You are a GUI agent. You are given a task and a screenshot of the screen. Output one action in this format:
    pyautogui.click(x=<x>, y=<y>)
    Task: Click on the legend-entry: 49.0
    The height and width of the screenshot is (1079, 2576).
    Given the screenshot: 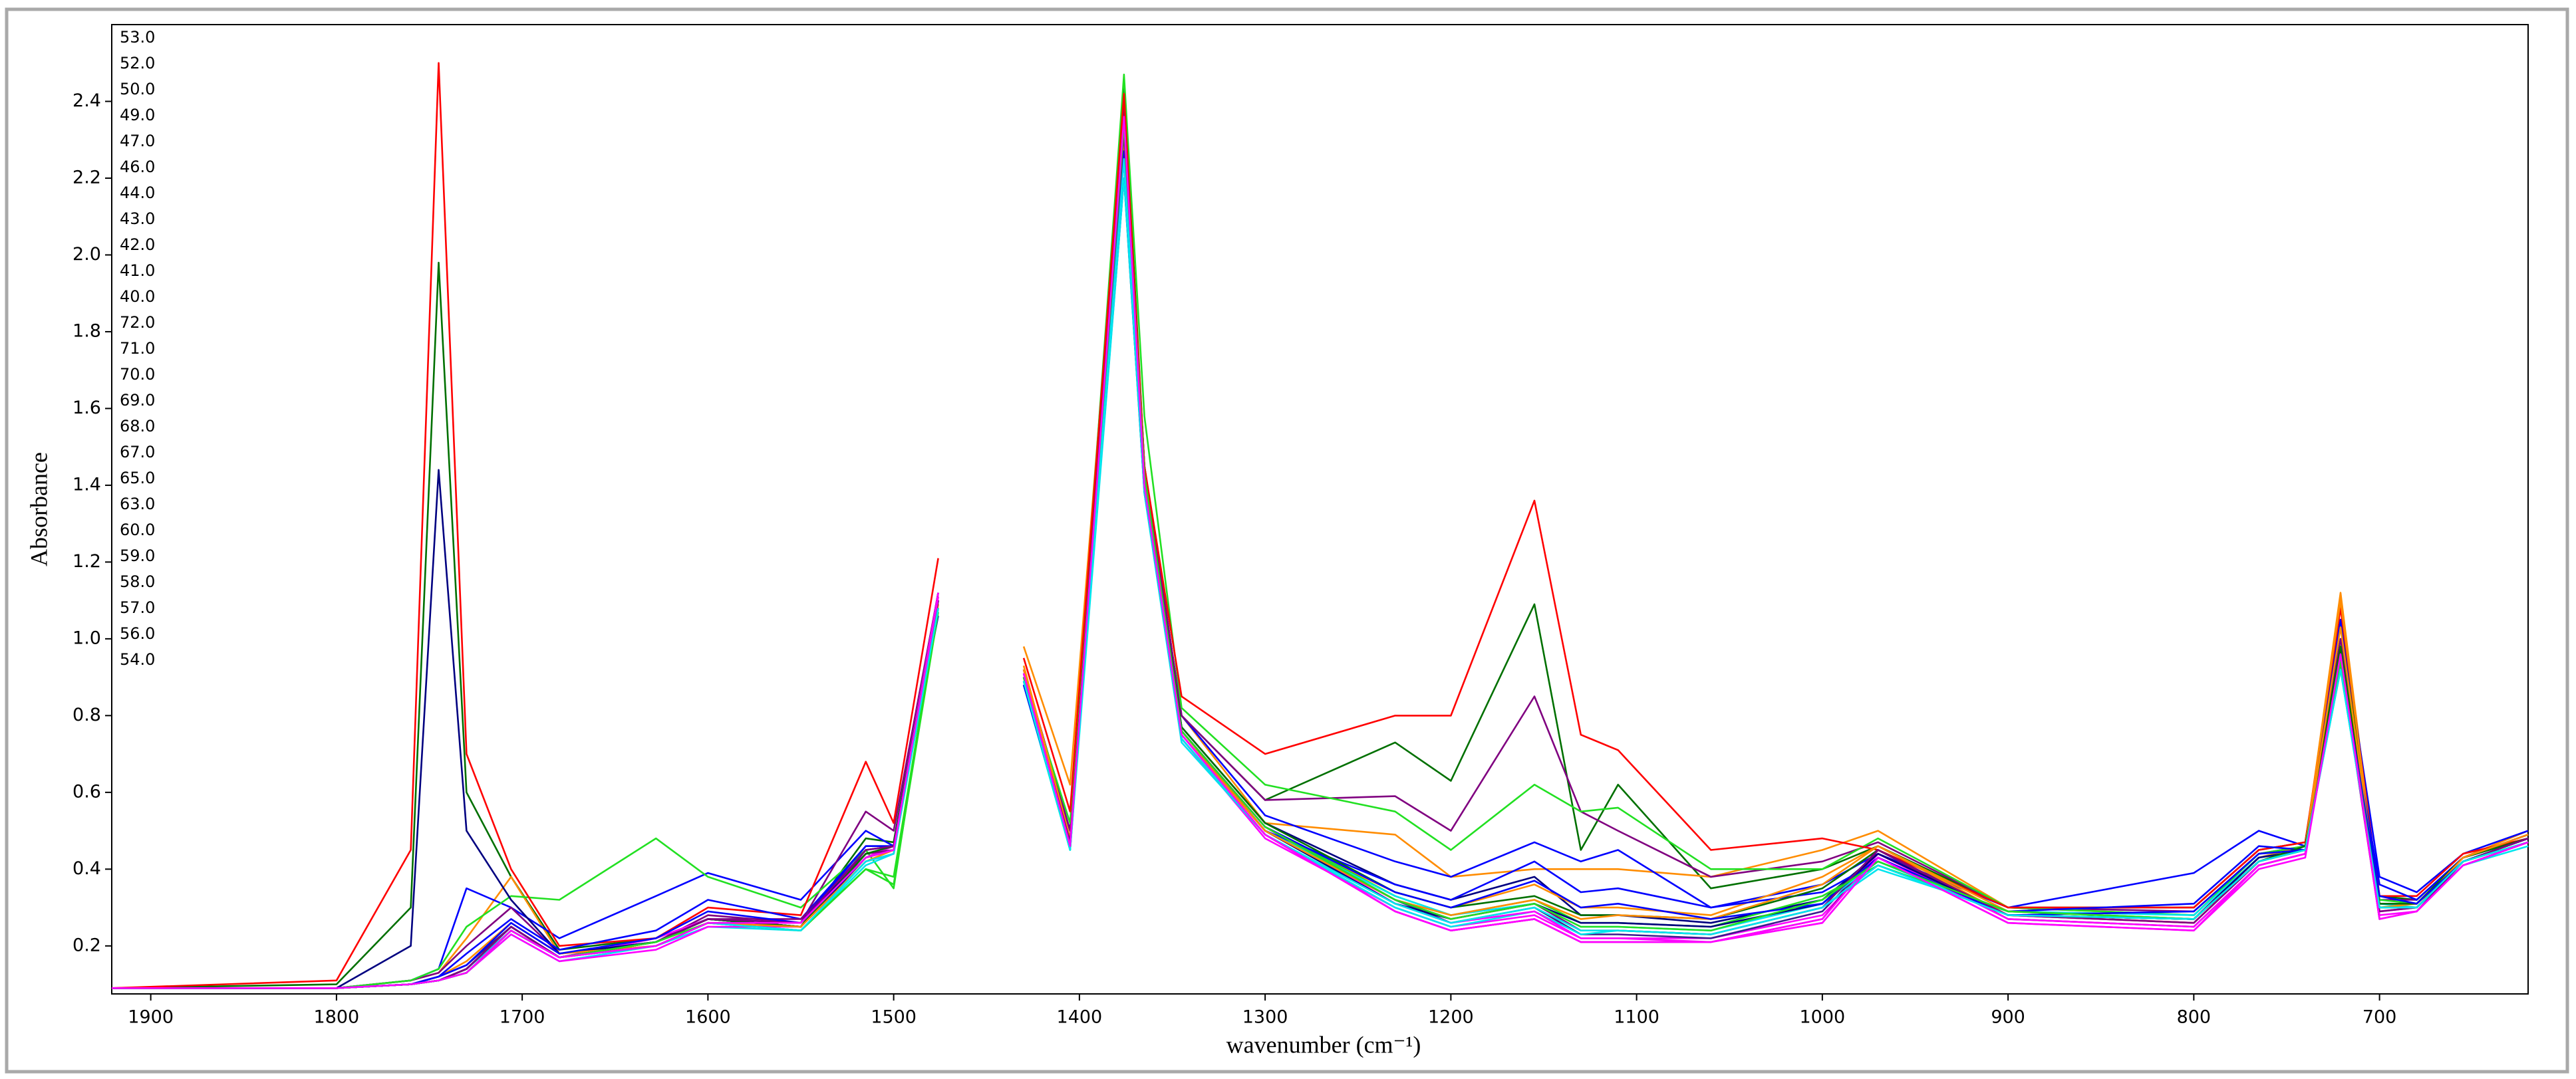 What is the action you would take?
    pyautogui.click(x=137, y=115)
    